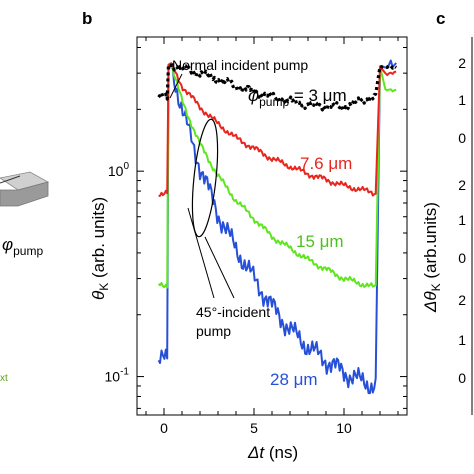  What do you see at coordinates (164, 428) in the screenshot?
I see `x-tick-label: 0` at bounding box center [164, 428].